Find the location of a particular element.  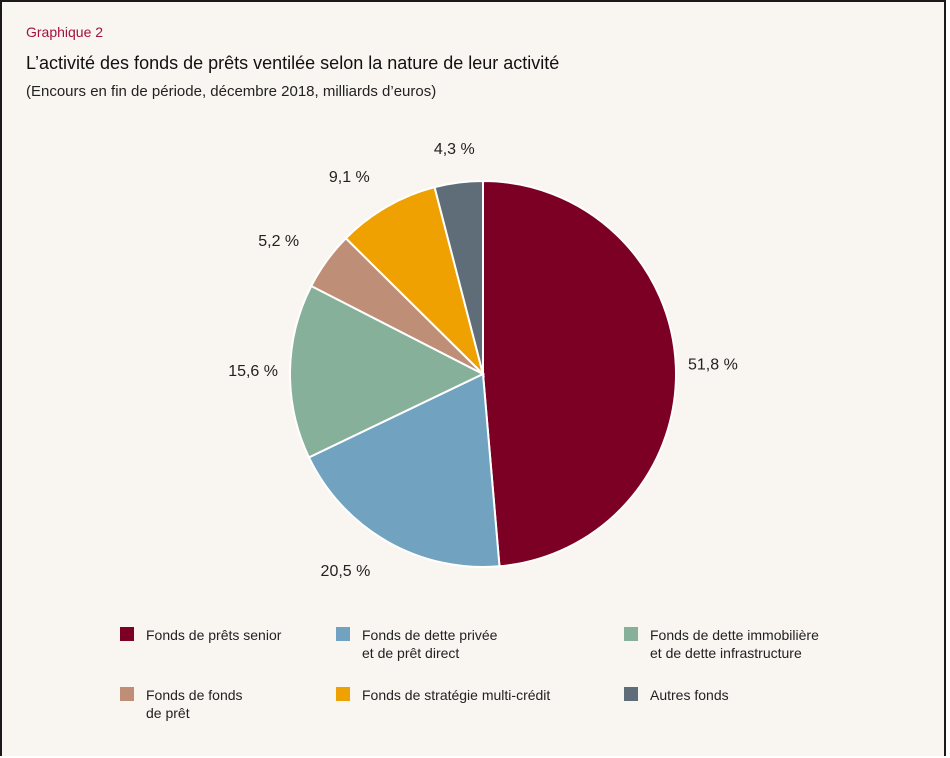

chart-number-label: Graphique 2 is located at coordinates (65, 32).